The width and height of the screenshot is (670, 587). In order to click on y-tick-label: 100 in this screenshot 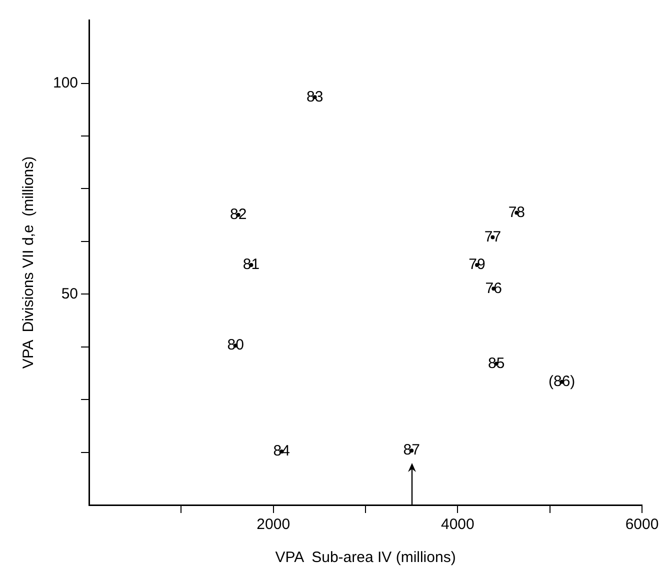, I will do `click(65, 83)`.